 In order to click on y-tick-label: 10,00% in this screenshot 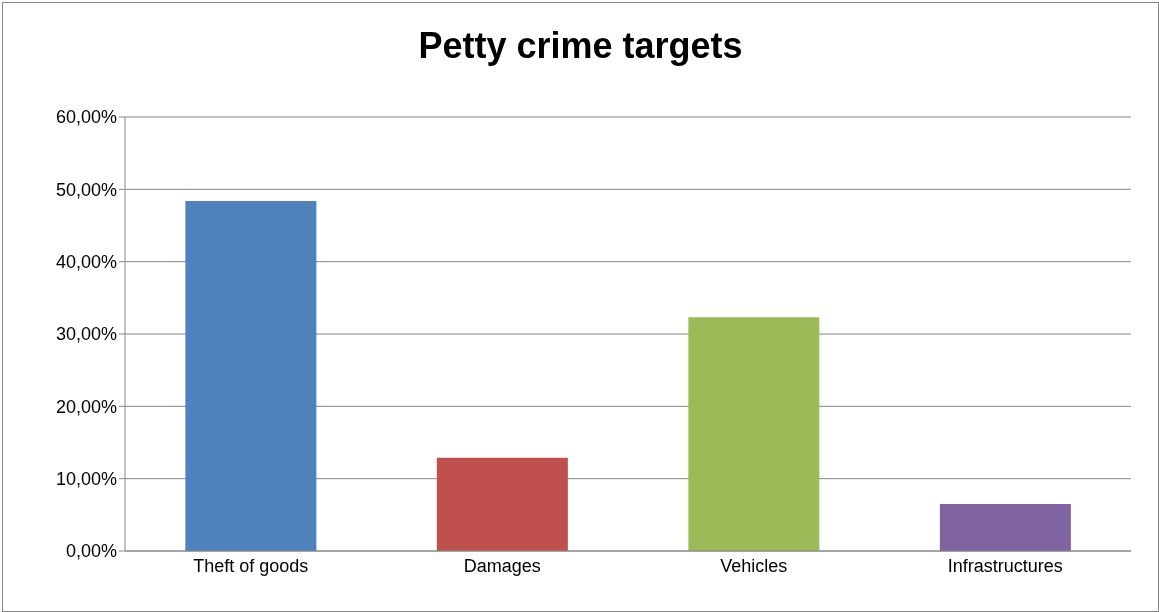, I will do `click(86, 479)`.